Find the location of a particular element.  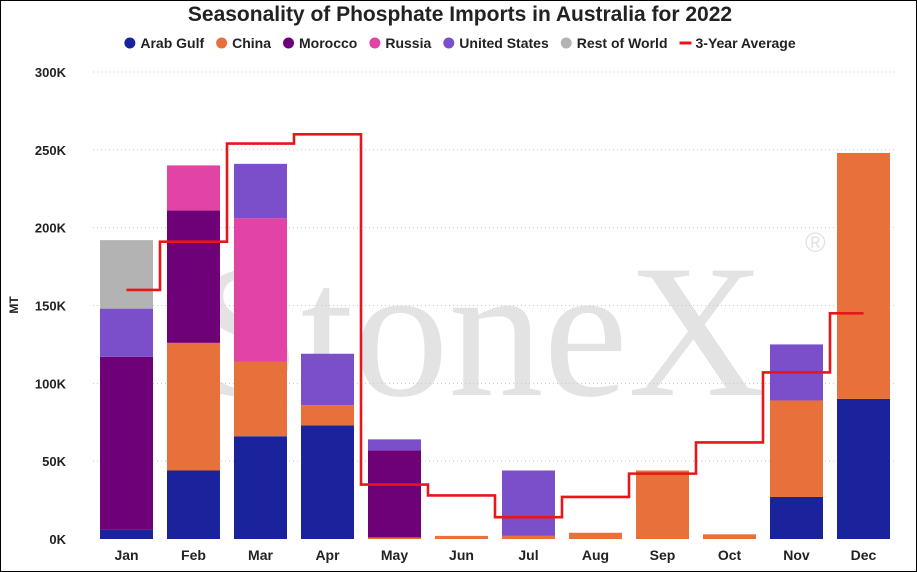

x-tick-label: Mar is located at coordinates (260, 555).